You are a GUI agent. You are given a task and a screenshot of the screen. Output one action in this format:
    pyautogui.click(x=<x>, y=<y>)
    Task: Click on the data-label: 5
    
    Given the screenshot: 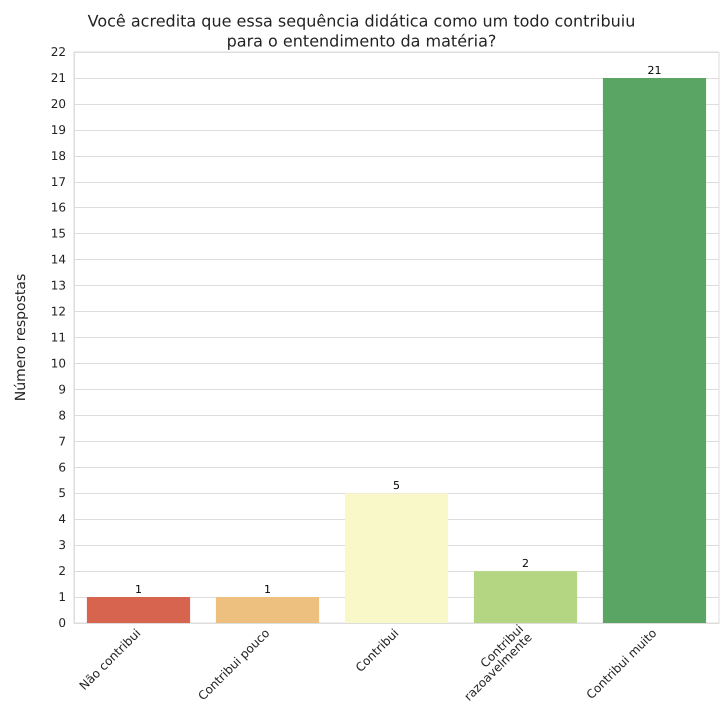 What is the action you would take?
    pyautogui.click(x=396, y=485)
    